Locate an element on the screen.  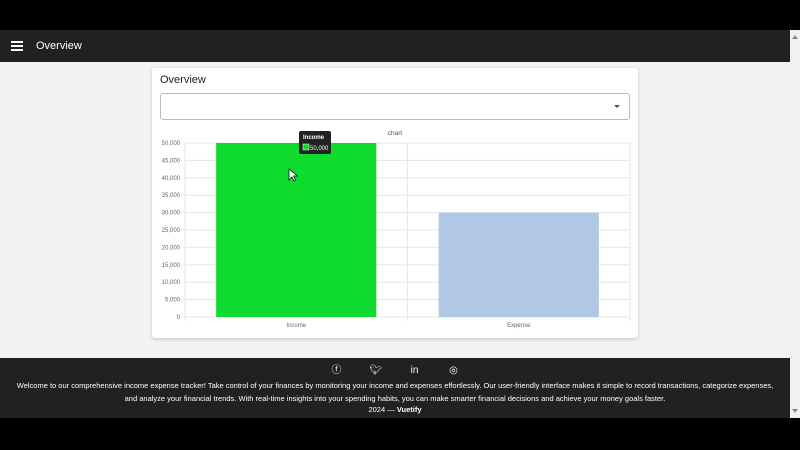
bar-expense is located at coordinates (518, 264).